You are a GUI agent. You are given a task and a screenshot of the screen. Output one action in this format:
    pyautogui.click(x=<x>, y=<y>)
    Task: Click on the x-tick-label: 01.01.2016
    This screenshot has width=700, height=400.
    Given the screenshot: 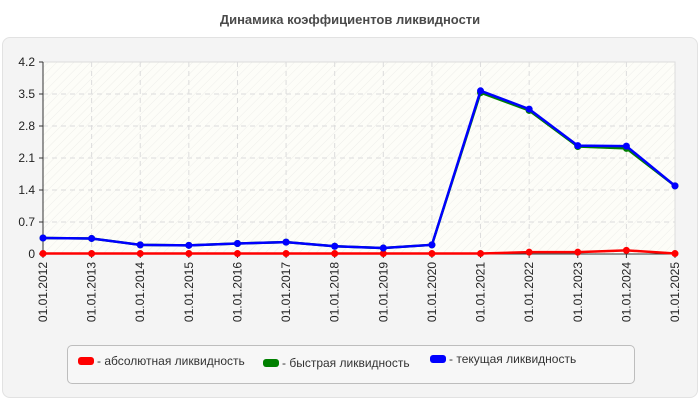 What is the action you would take?
    pyautogui.click(x=237, y=292)
    